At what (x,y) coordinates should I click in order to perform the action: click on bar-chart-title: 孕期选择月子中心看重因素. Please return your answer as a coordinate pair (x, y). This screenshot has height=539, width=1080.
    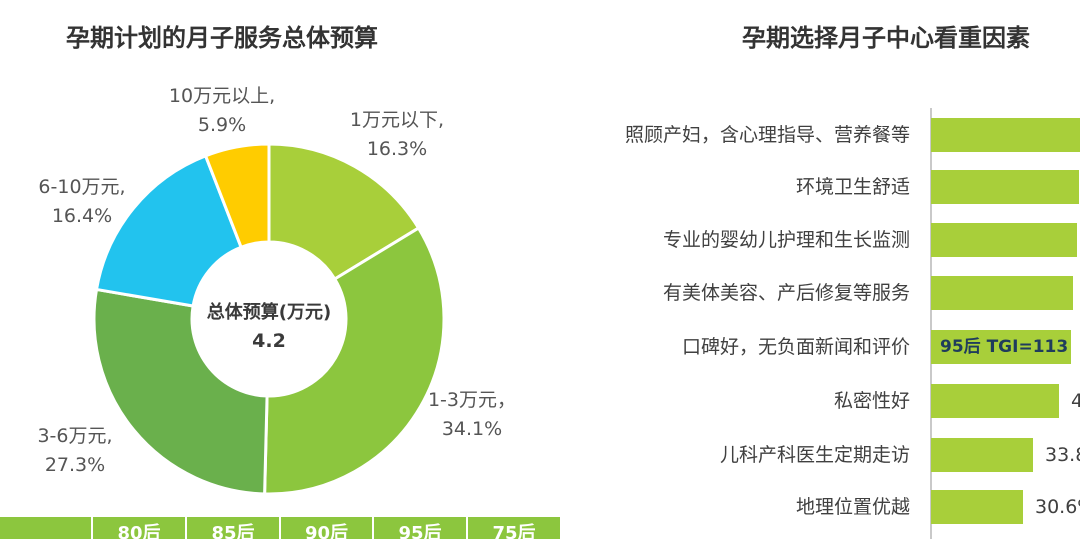
    Looking at the image, I should click on (886, 38).